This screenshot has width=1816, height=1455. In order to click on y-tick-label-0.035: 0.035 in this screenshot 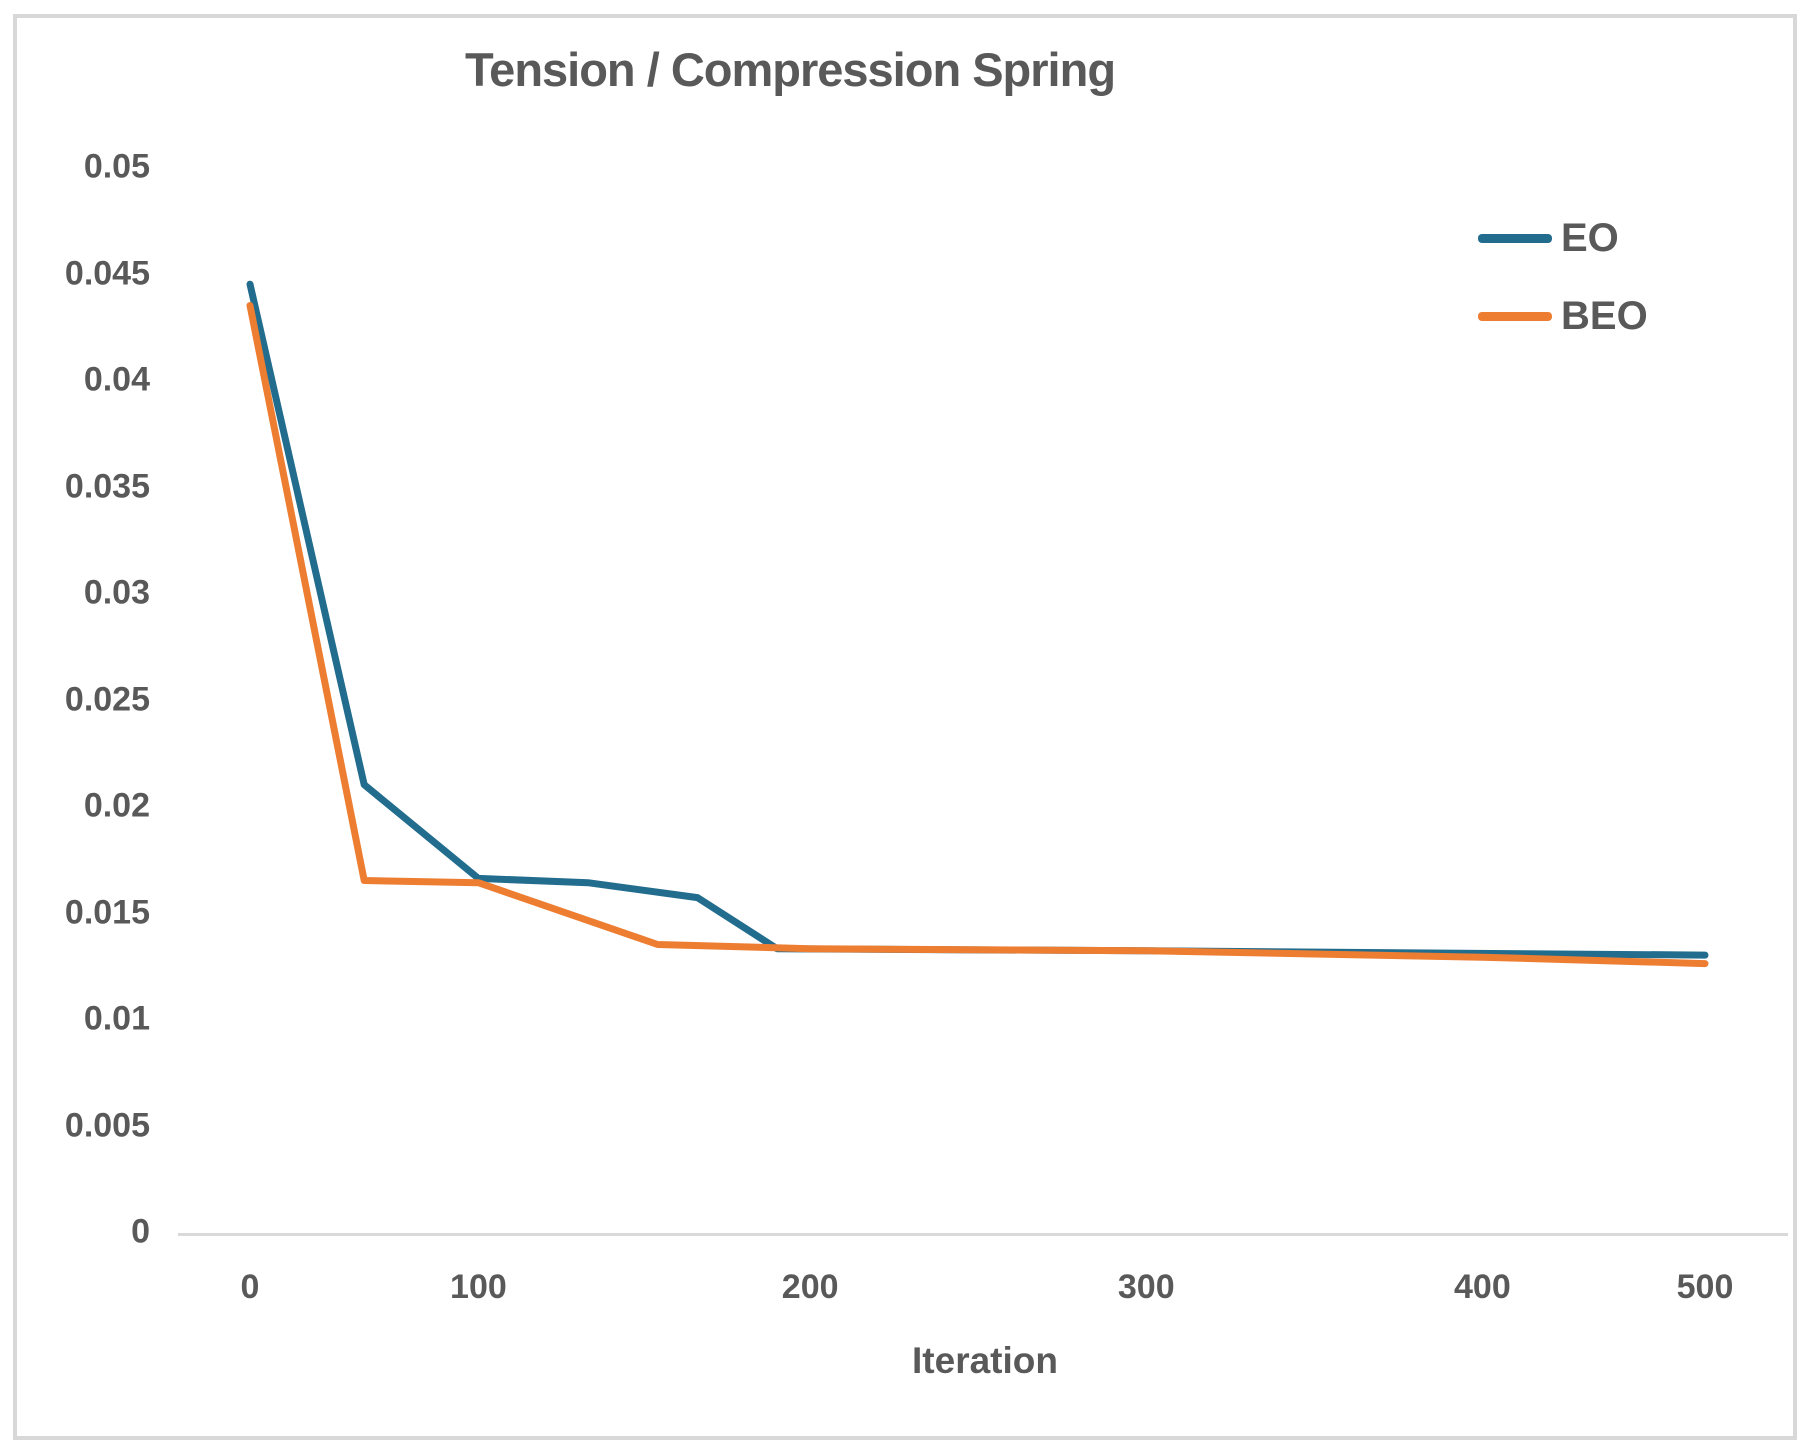, I will do `click(107, 486)`.